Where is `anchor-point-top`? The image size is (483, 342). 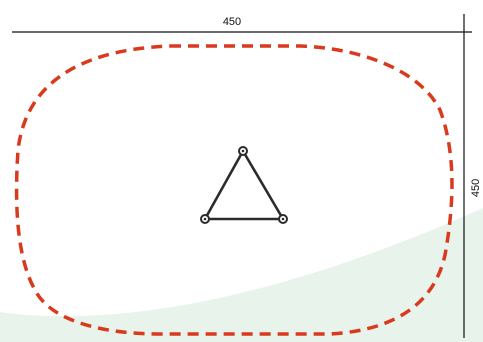
anchor-point-top is located at coordinates (243, 151).